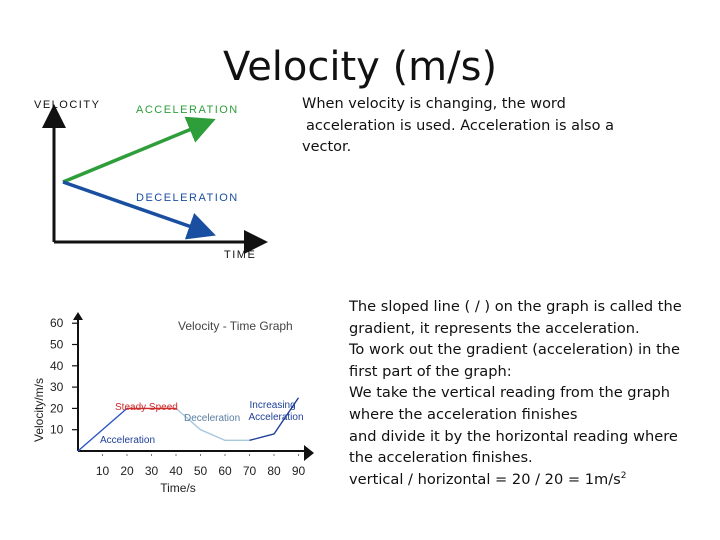 The image size is (720, 540). I want to click on acceleration-word: Acceleration, so click(275, 417).